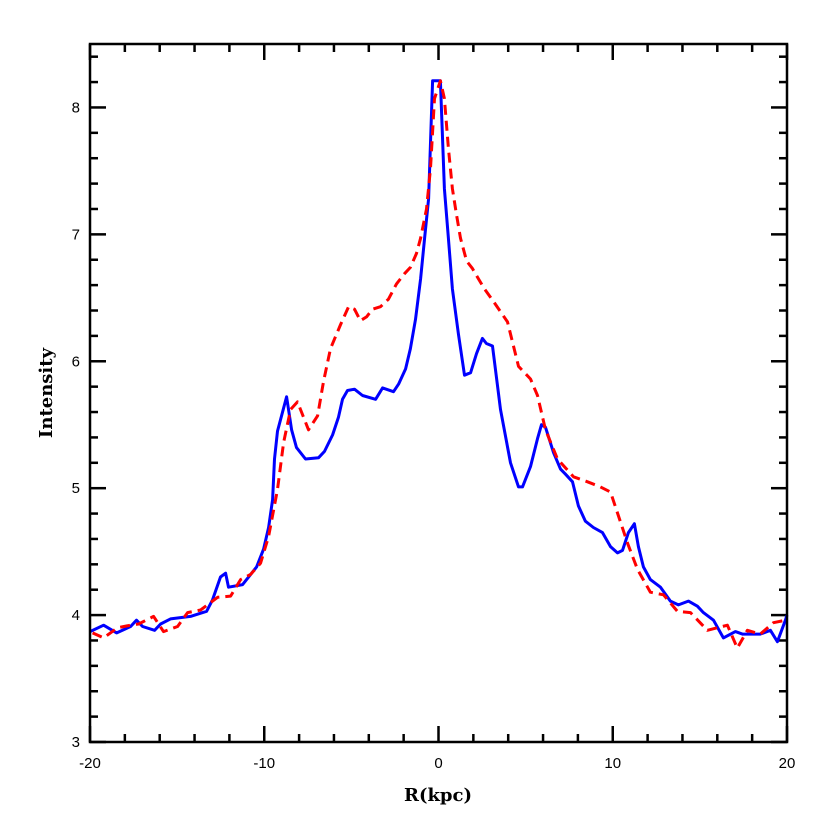  I want to click on y-tick-label: 4, so click(76, 615).